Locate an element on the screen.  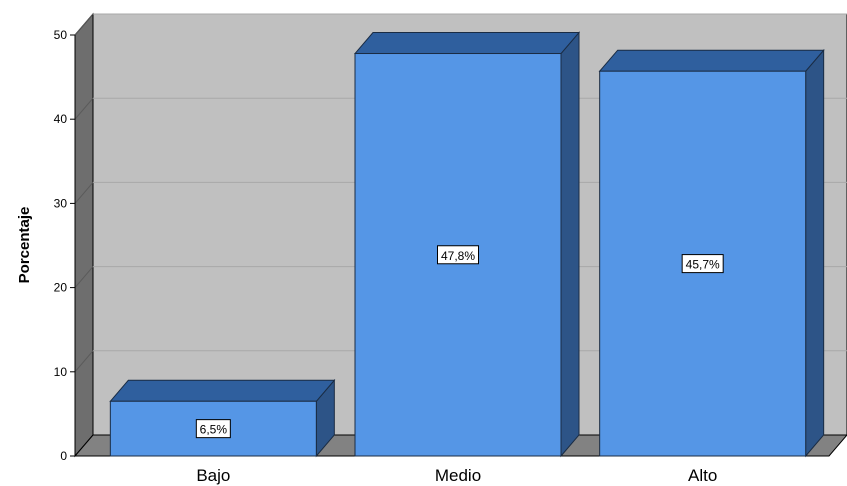
data-label: 47,8% is located at coordinates (458, 256).